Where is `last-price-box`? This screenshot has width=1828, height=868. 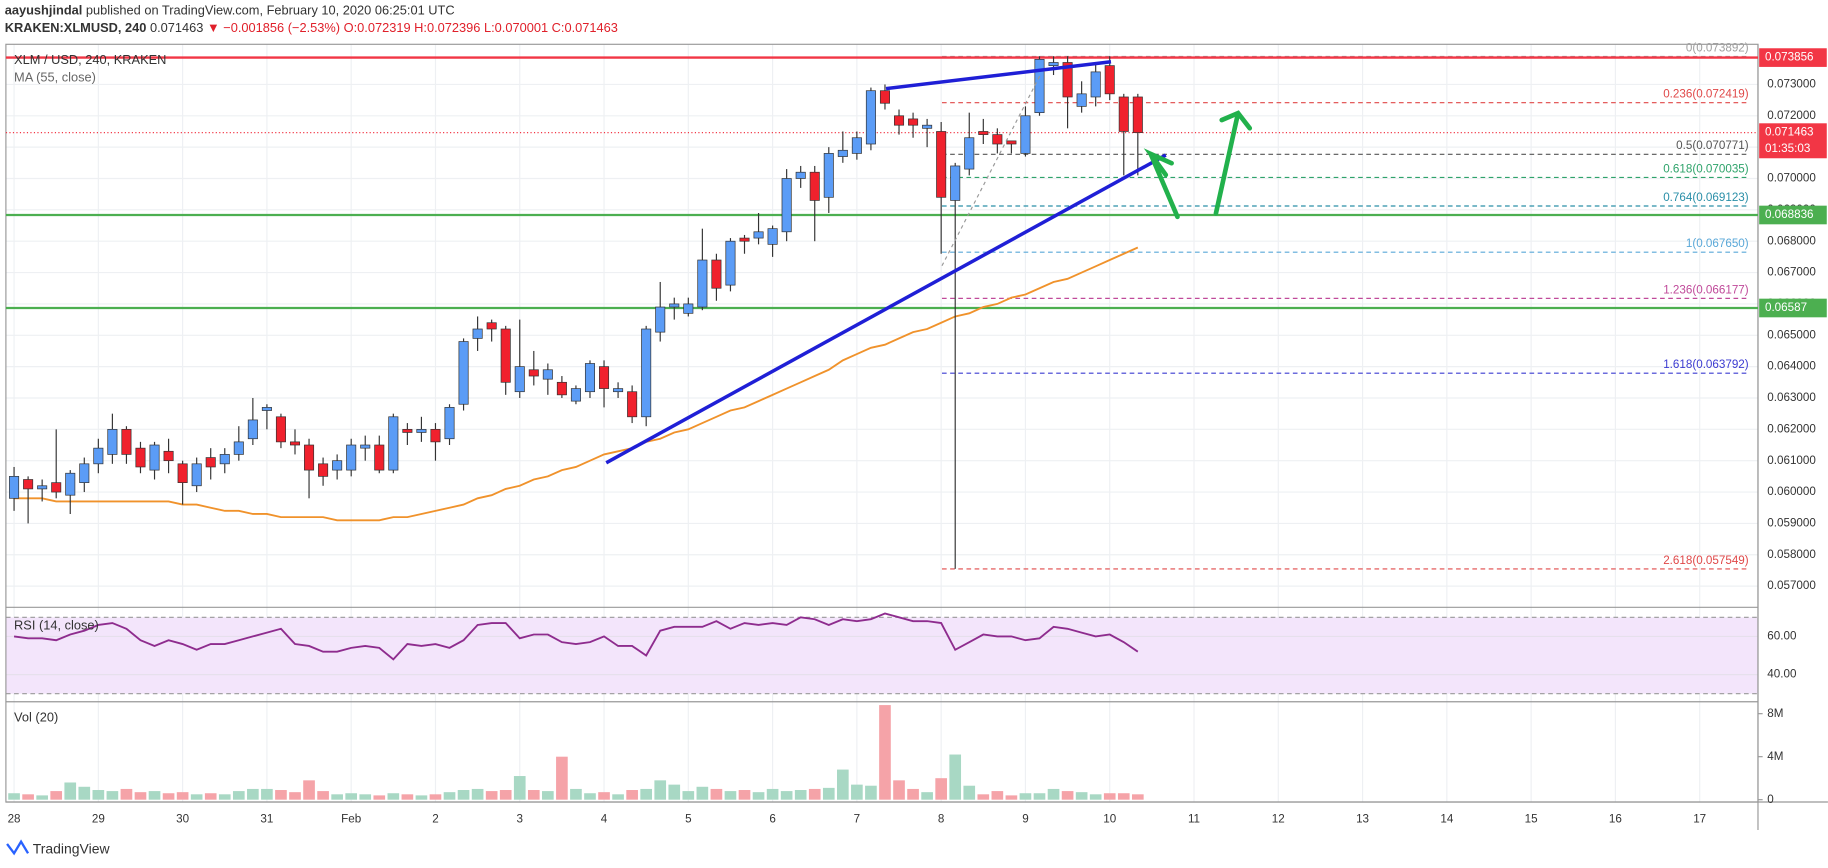 last-price-box is located at coordinates (1793, 141).